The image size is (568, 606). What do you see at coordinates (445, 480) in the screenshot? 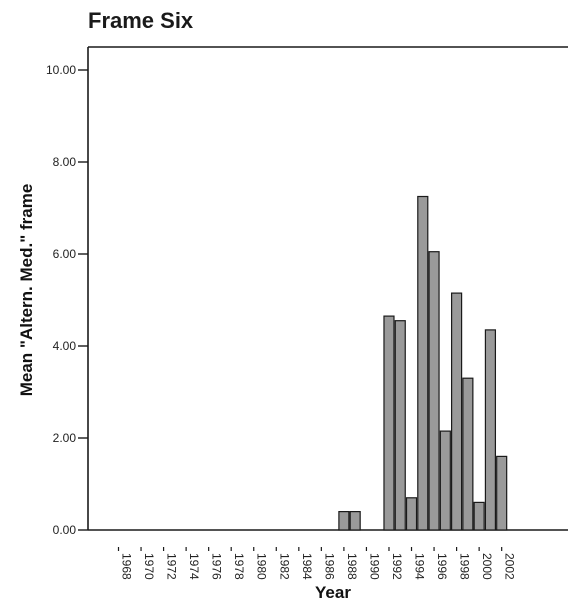
I see `bar-1997` at bounding box center [445, 480].